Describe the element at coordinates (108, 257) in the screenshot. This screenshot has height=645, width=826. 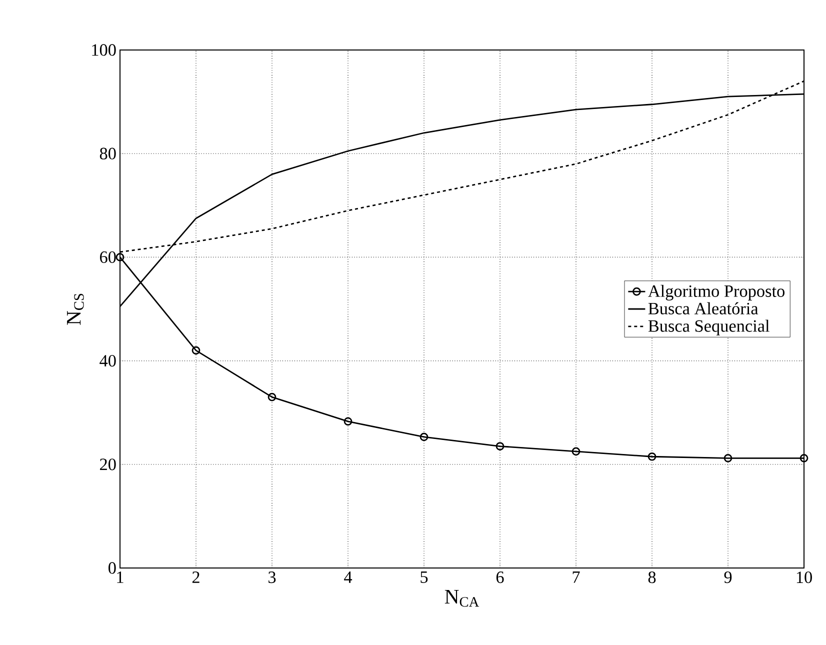
I see `y-tick-label: 60` at that location.